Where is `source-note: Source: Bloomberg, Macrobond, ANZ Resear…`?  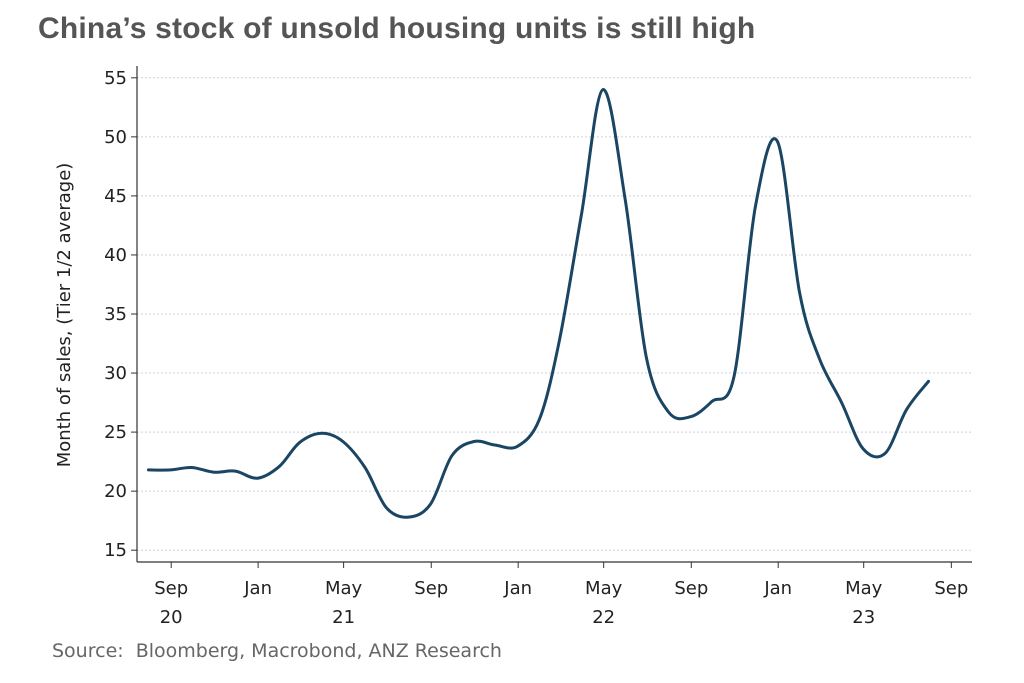
source-note: Source: Bloomberg, Macrobond, ANZ Resear… is located at coordinates (277, 651).